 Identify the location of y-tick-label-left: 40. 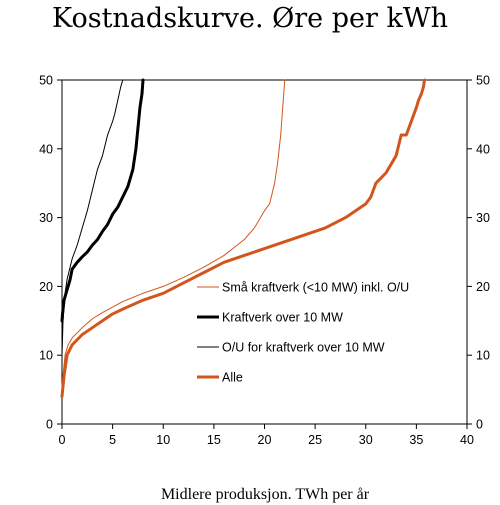
(46, 149).